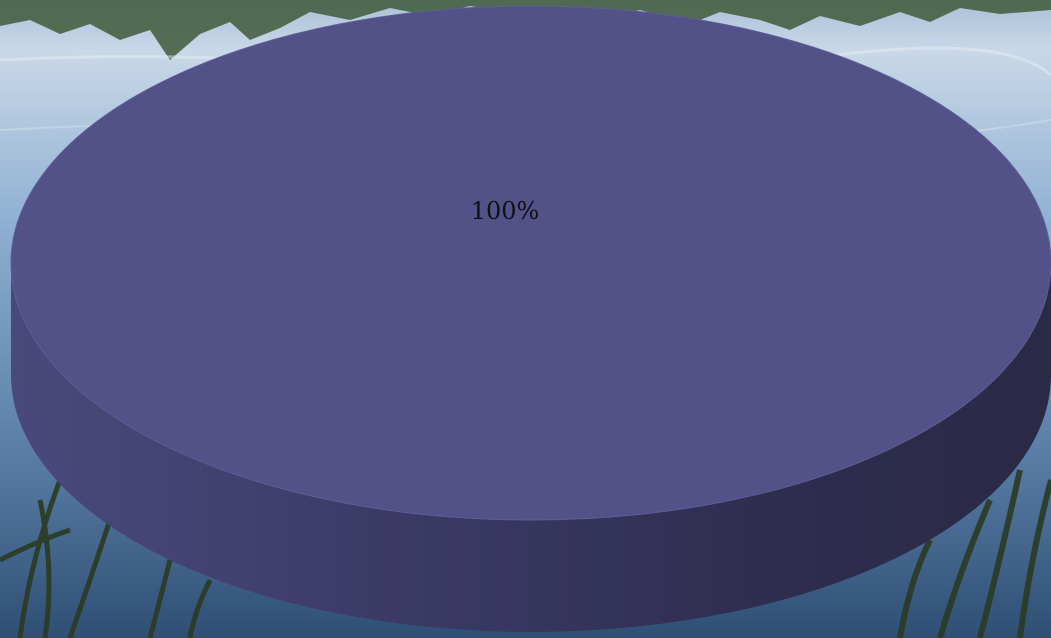 The width and height of the screenshot is (1051, 638). I want to click on reeds-left, so click(106, 558).